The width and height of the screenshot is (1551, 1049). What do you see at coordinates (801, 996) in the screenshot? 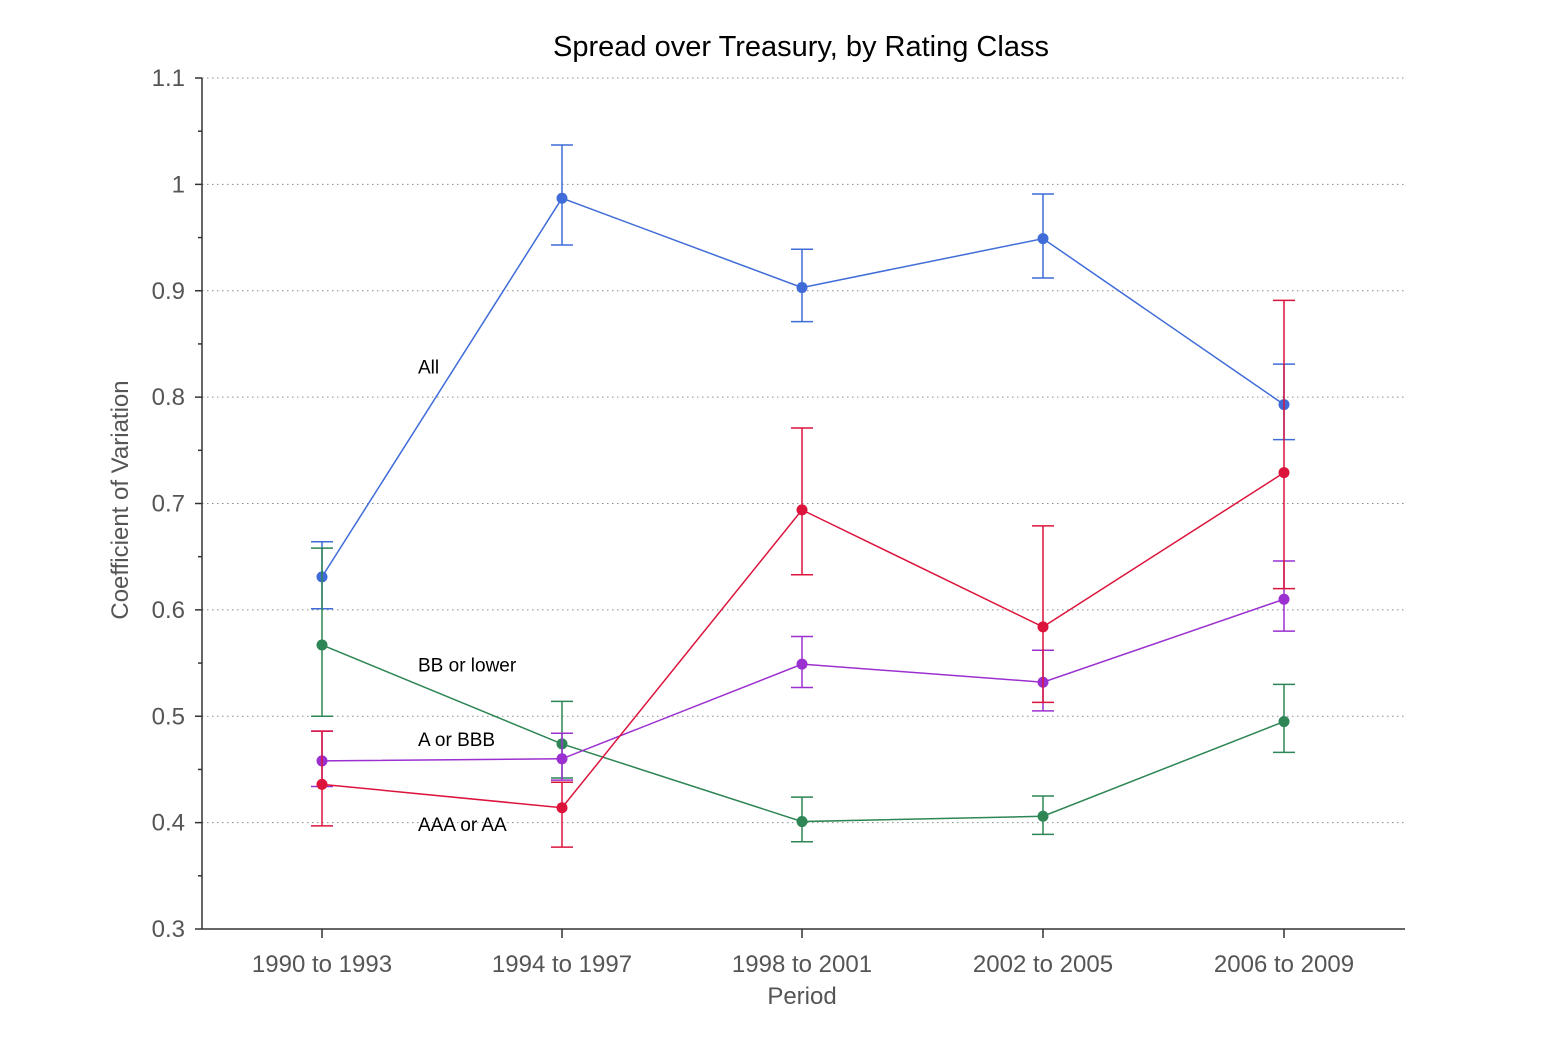
I see `x-axis-label: Period` at bounding box center [801, 996].